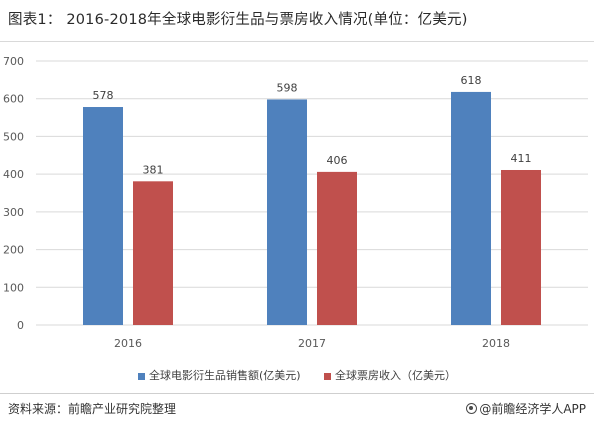 The width and height of the screenshot is (594, 427). I want to click on brand-text: @前瞻经济学人APP, so click(532, 409).